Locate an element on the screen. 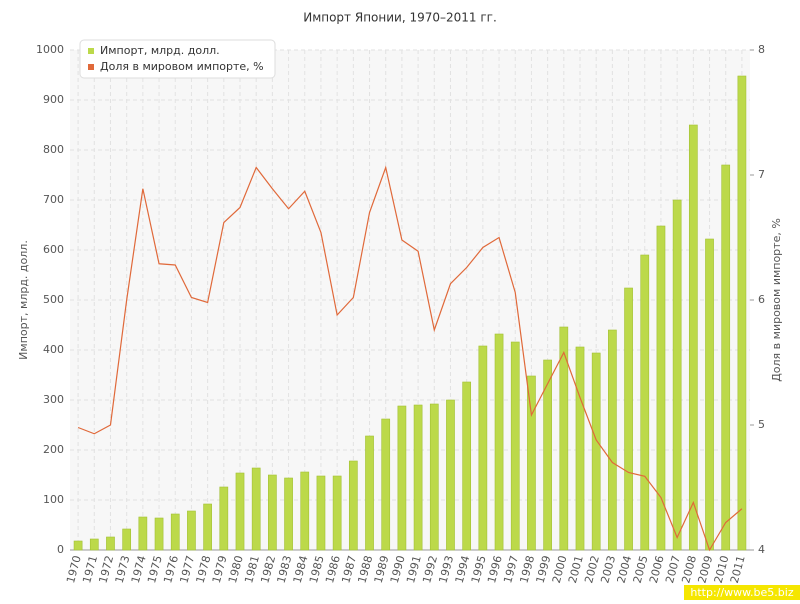  y-tick-label: 500 is located at coordinates (53, 299).